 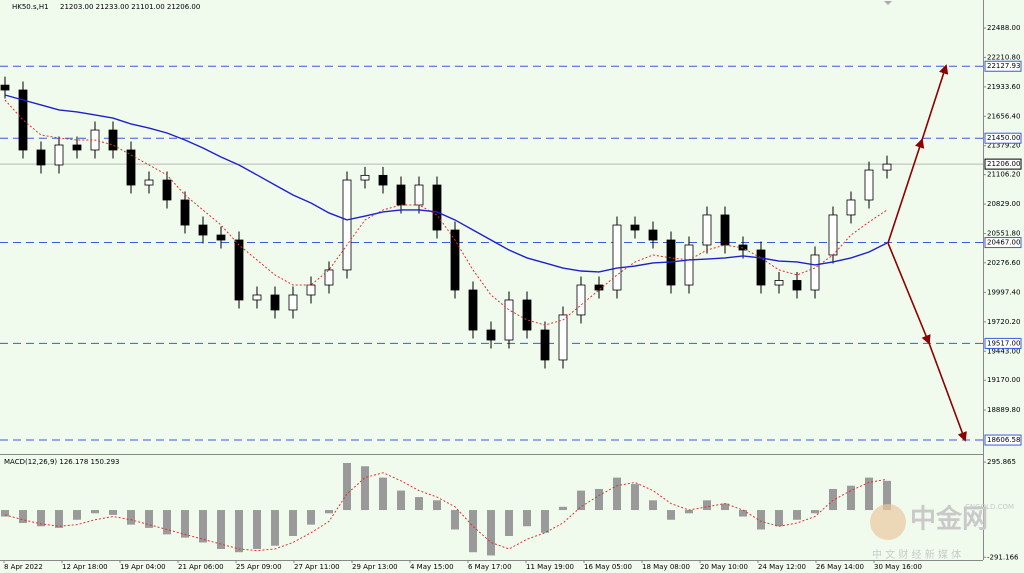 I want to click on forecast-arrows, so click(x=927, y=253).